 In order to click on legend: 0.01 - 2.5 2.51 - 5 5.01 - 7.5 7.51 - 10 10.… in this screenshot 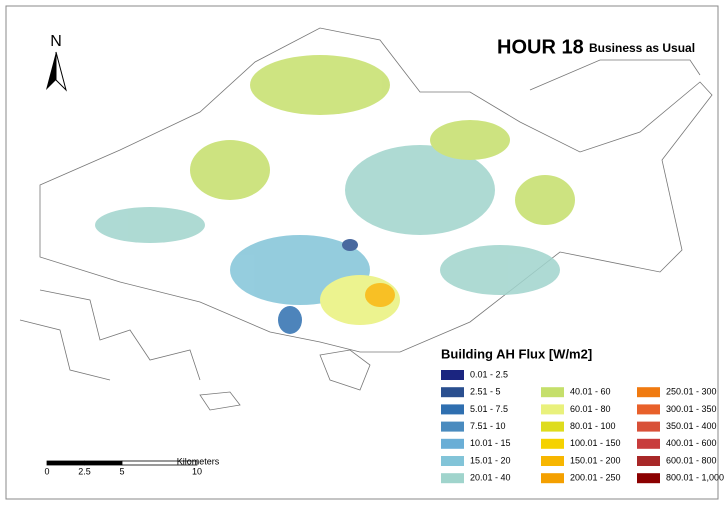, I will do `click(582, 426)`.